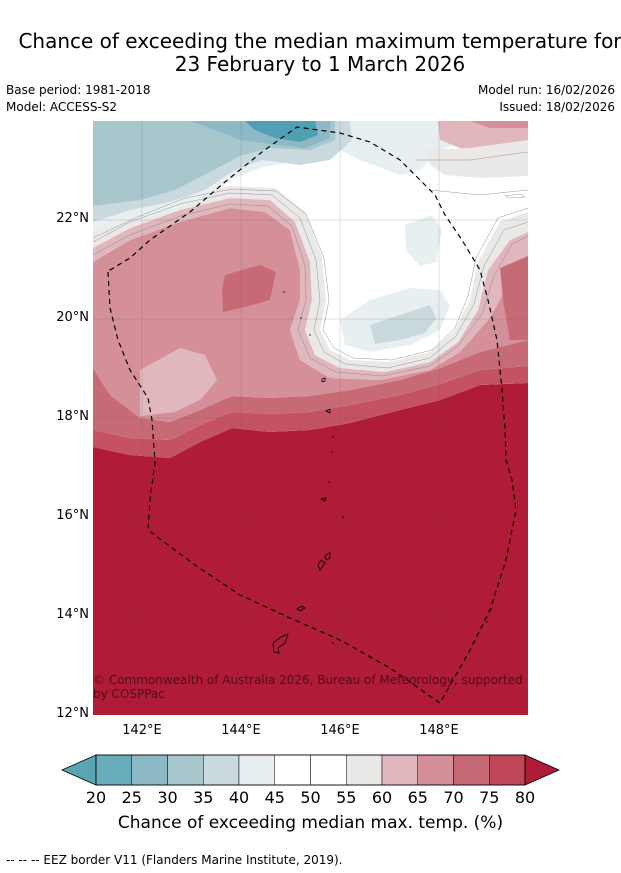 This screenshot has width=621, height=873. Describe the element at coordinates (417, 797) in the screenshot. I see `colorbar-tick-label: 65` at that location.